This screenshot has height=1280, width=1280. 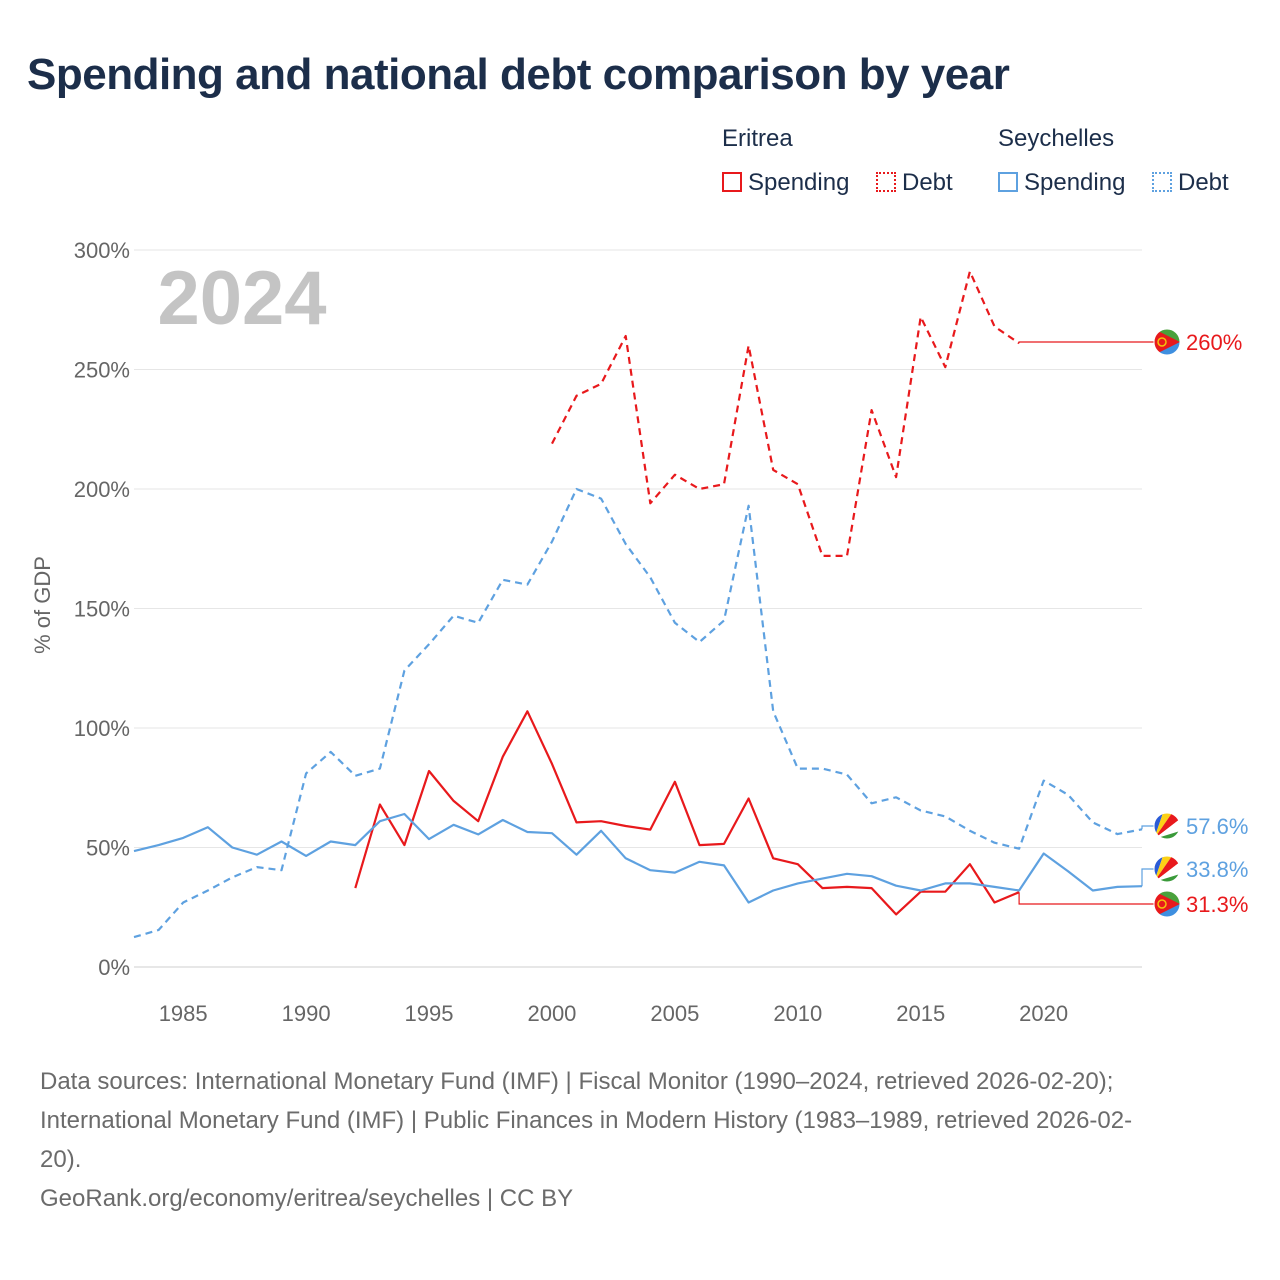 What do you see at coordinates (108, 848) in the screenshot?
I see `y-tick-label: 50%` at bounding box center [108, 848].